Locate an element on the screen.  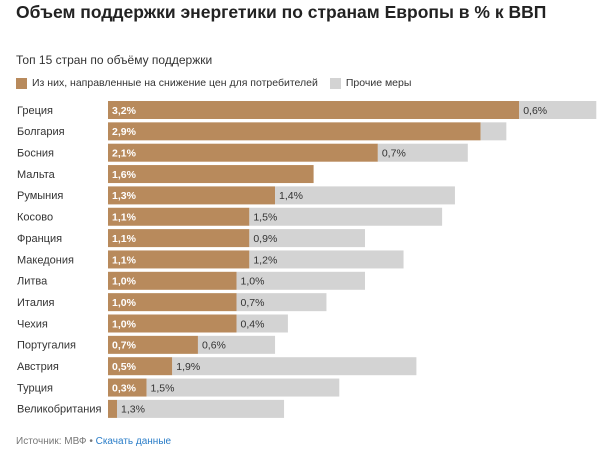
data-label-primary: 3,2% is located at coordinates (124, 111).